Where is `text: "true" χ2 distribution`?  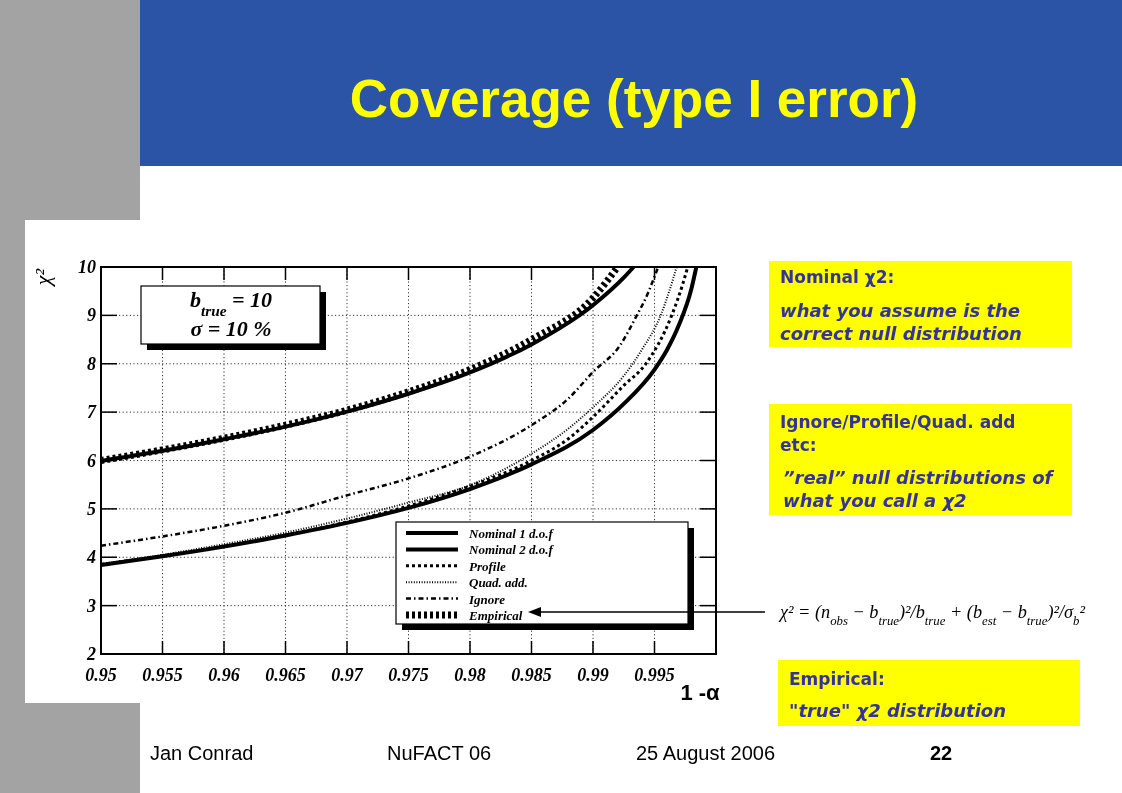 text: "true" χ2 distribution is located at coordinates (898, 710).